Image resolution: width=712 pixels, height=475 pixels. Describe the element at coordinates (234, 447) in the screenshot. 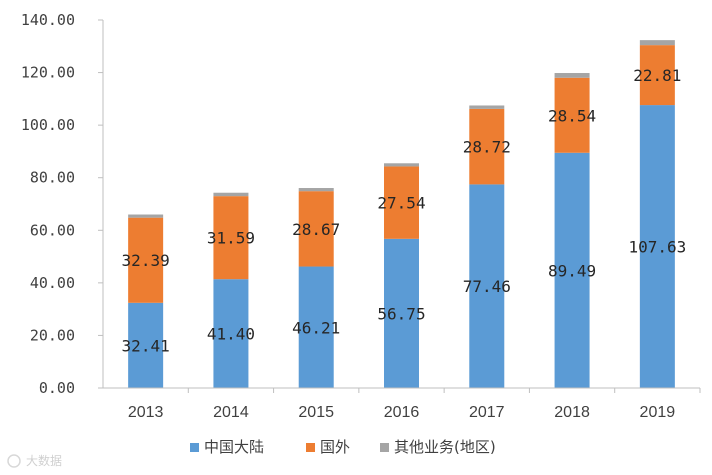

I see `legend-label: 中国大陆` at that location.